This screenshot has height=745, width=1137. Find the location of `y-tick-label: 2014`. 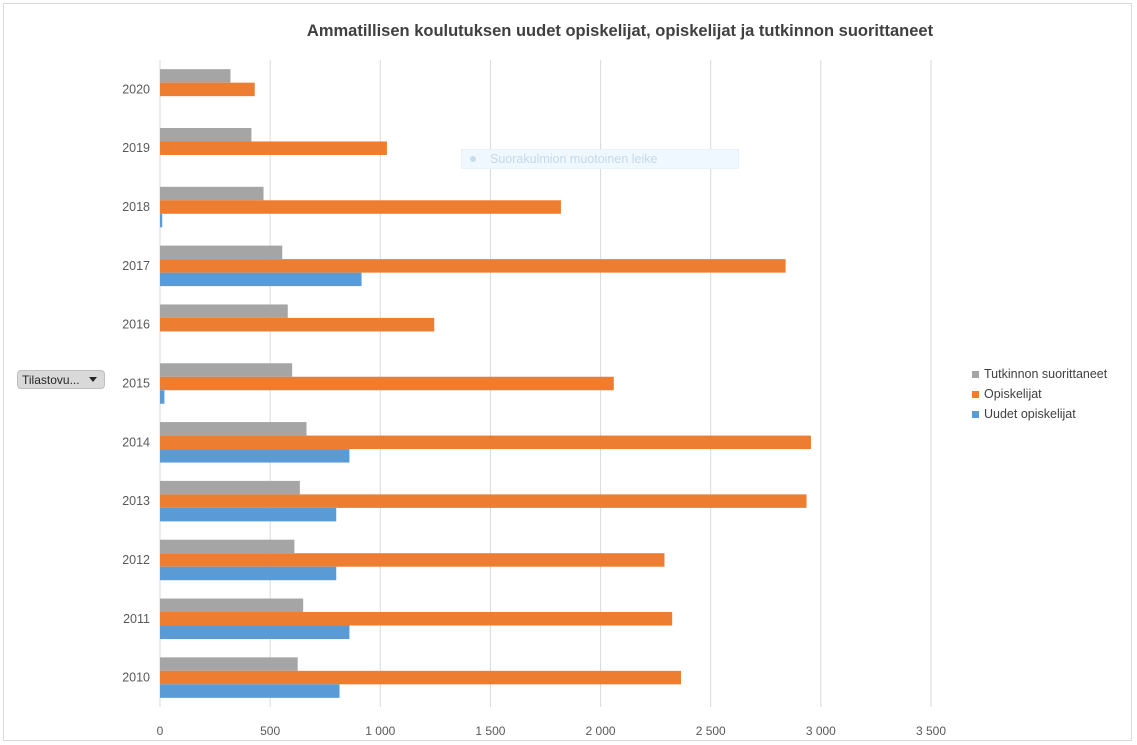

y-tick-label: 2014 is located at coordinates (136, 442).